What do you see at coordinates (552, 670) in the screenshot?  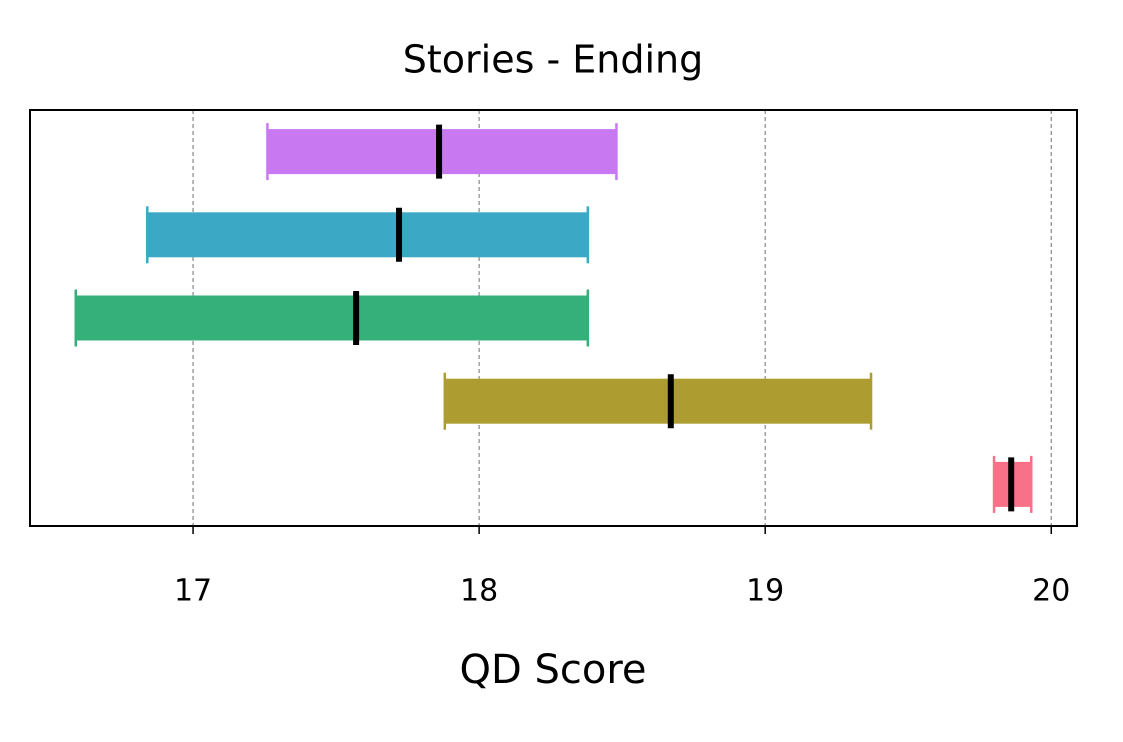 I see `x-axis-label: QD Score` at bounding box center [552, 670].